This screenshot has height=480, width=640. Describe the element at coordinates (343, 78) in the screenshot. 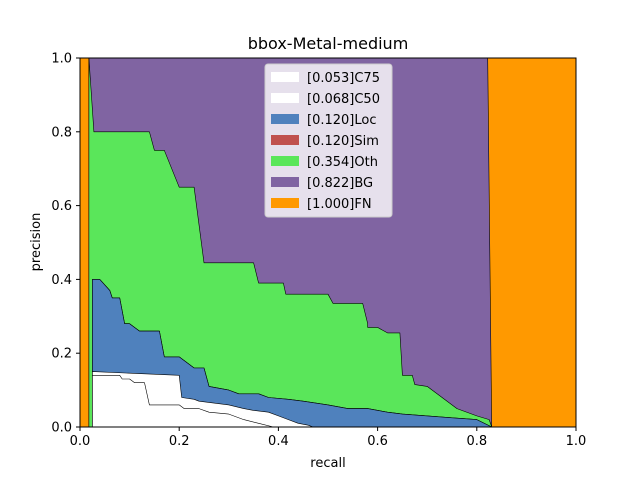

I see `legend-label-0-053-c75: [0.053]C75` at that location.